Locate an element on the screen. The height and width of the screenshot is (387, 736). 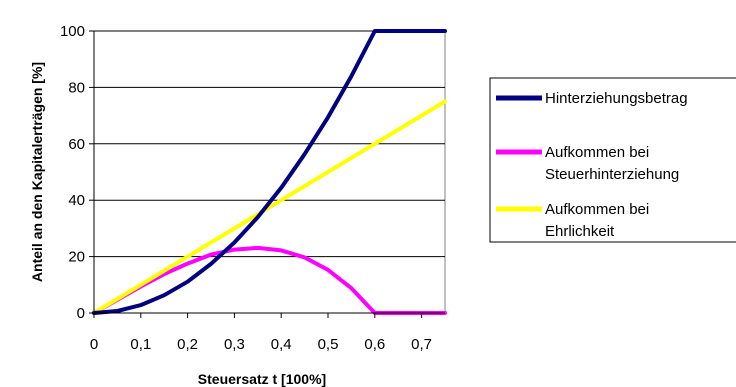
legend-label-0-0: Hinterziehungsbetrag is located at coordinates (616, 98).